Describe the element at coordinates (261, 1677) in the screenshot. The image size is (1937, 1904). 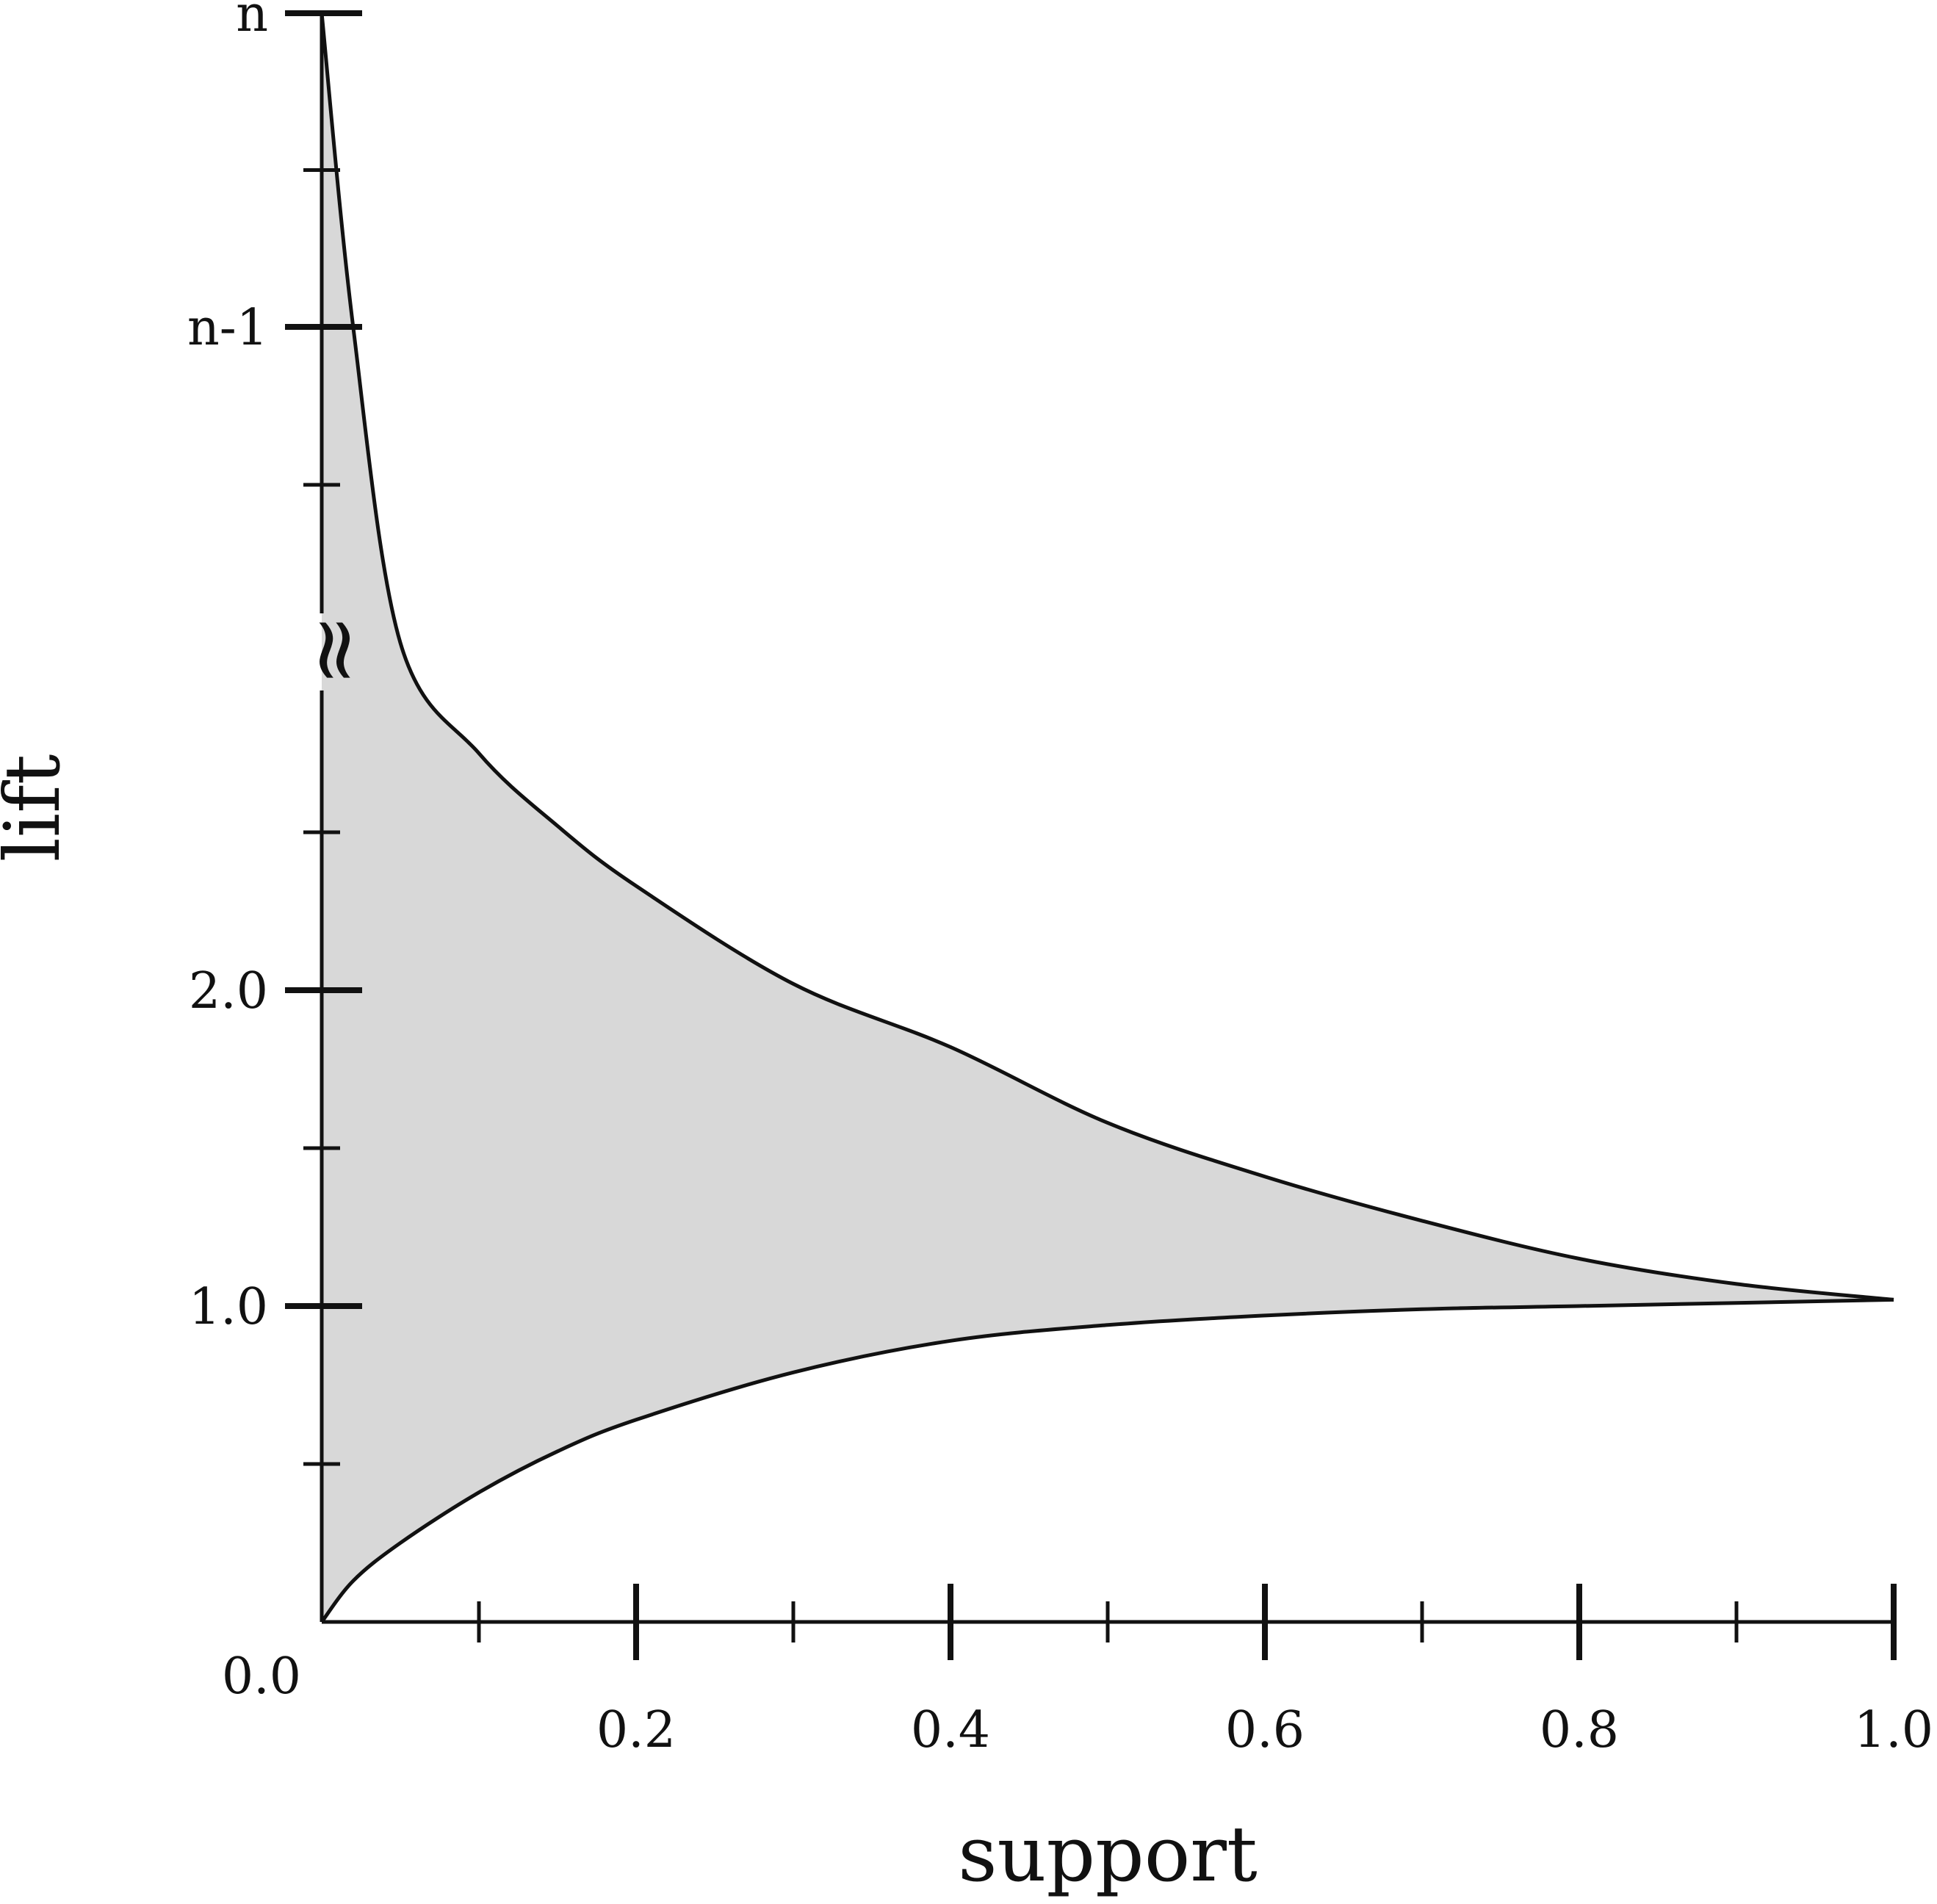
I see `origin-tick-label: 0.0` at that location.